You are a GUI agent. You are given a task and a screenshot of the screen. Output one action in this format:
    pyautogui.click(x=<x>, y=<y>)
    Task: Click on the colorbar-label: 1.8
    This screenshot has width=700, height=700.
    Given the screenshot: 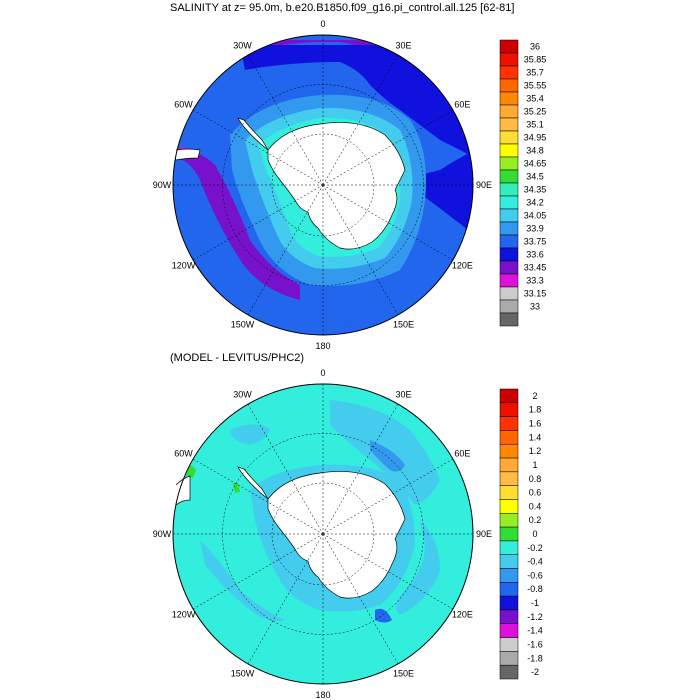 What is the action you would take?
    pyautogui.click(x=535, y=410)
    